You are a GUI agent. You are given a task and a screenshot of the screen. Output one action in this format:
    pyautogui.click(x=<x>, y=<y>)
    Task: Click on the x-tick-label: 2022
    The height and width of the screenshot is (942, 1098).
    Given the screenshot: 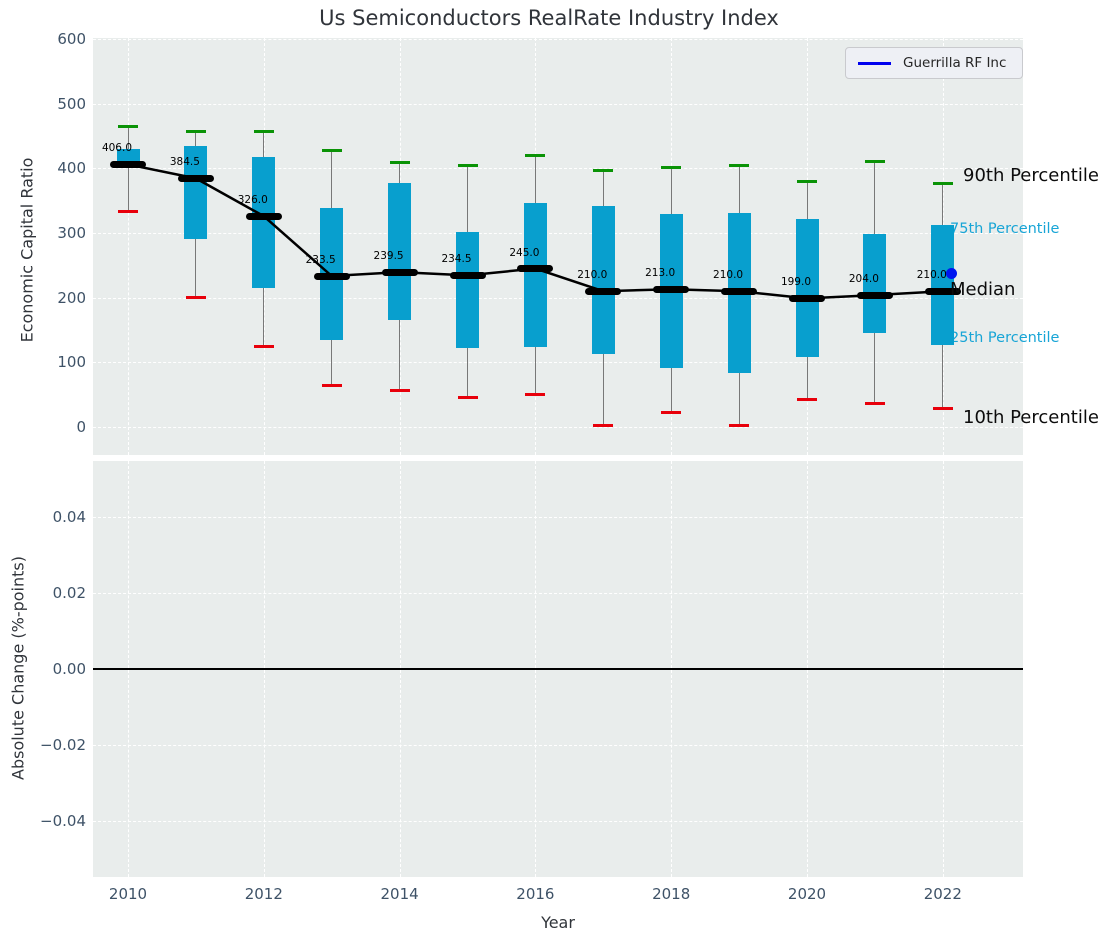 What is the action you would take?
    pyautogui.click(x=942, y=894)
    